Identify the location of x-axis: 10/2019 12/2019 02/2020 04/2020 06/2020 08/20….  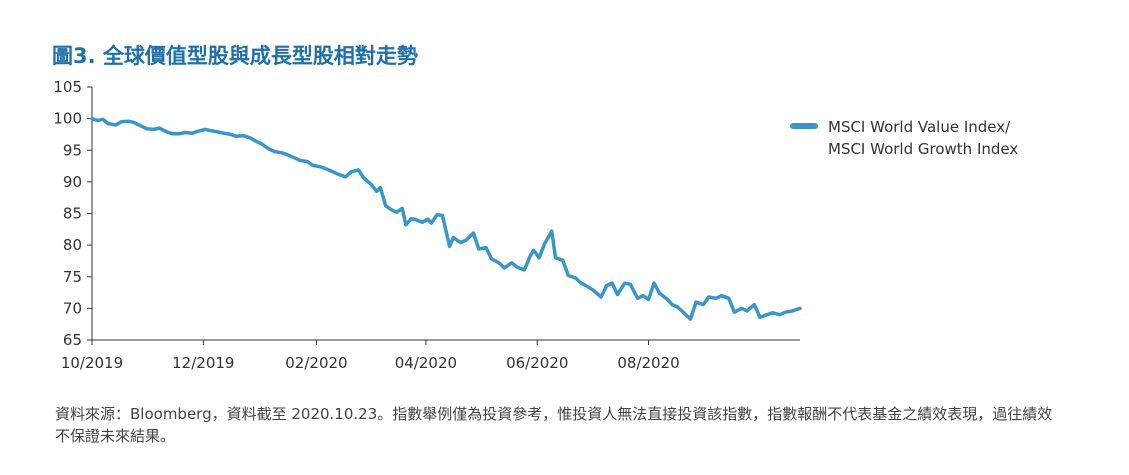
(430, 355).